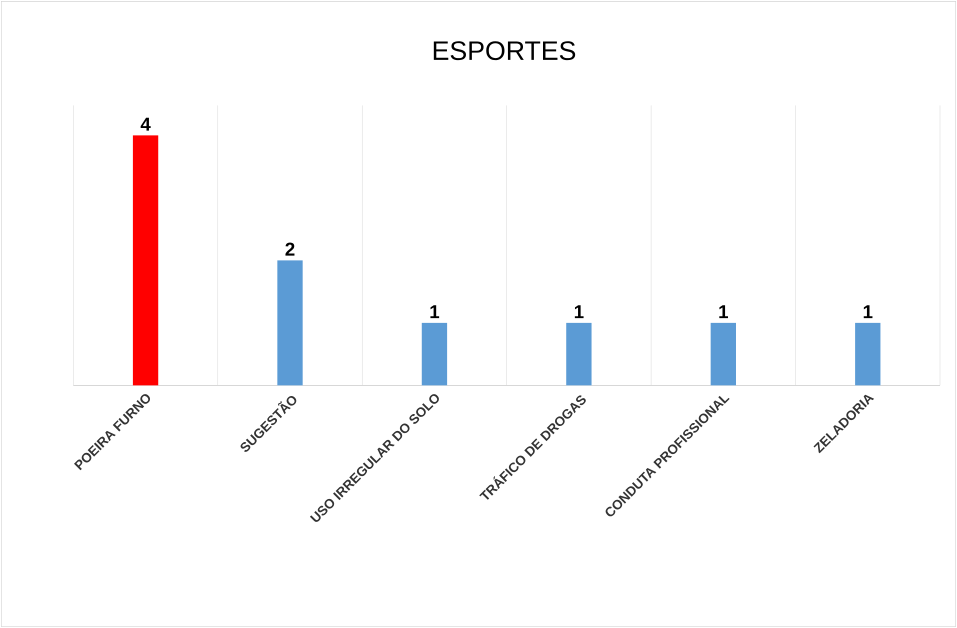  Describe the element at coordinates (505, 50) in the screenshot. I see `chart-title: ESPORTES` at that location.